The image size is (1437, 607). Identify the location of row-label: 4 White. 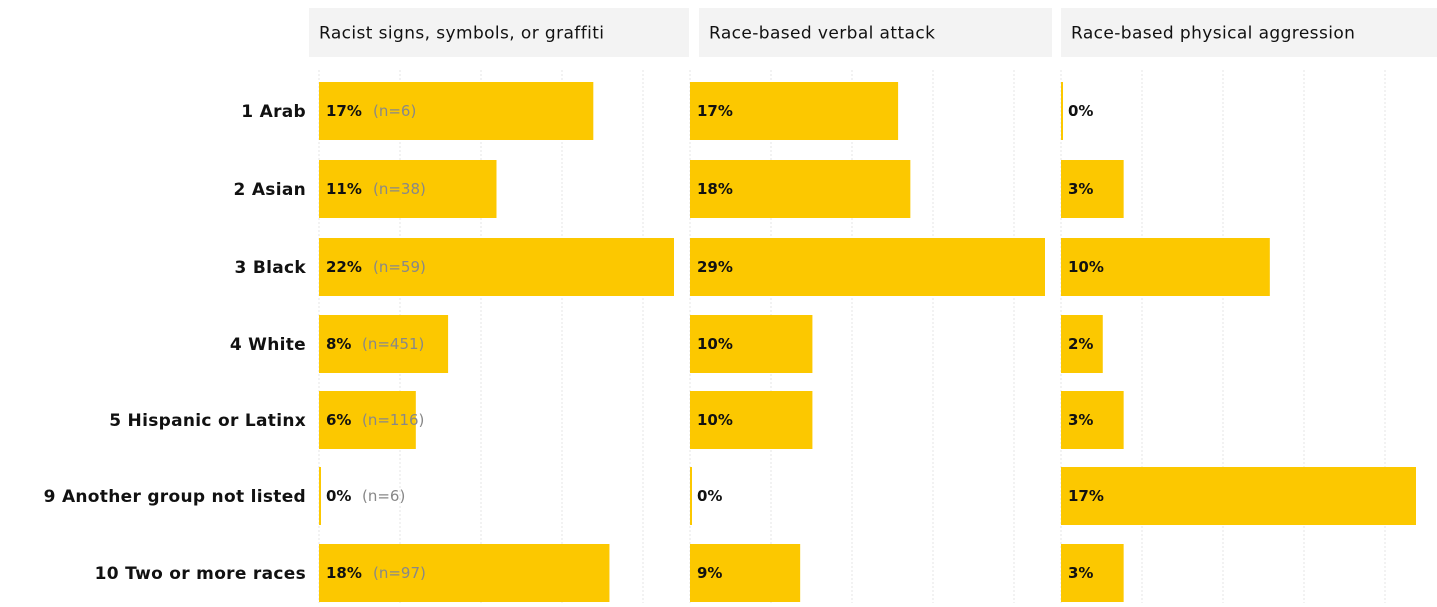
(268, 345).